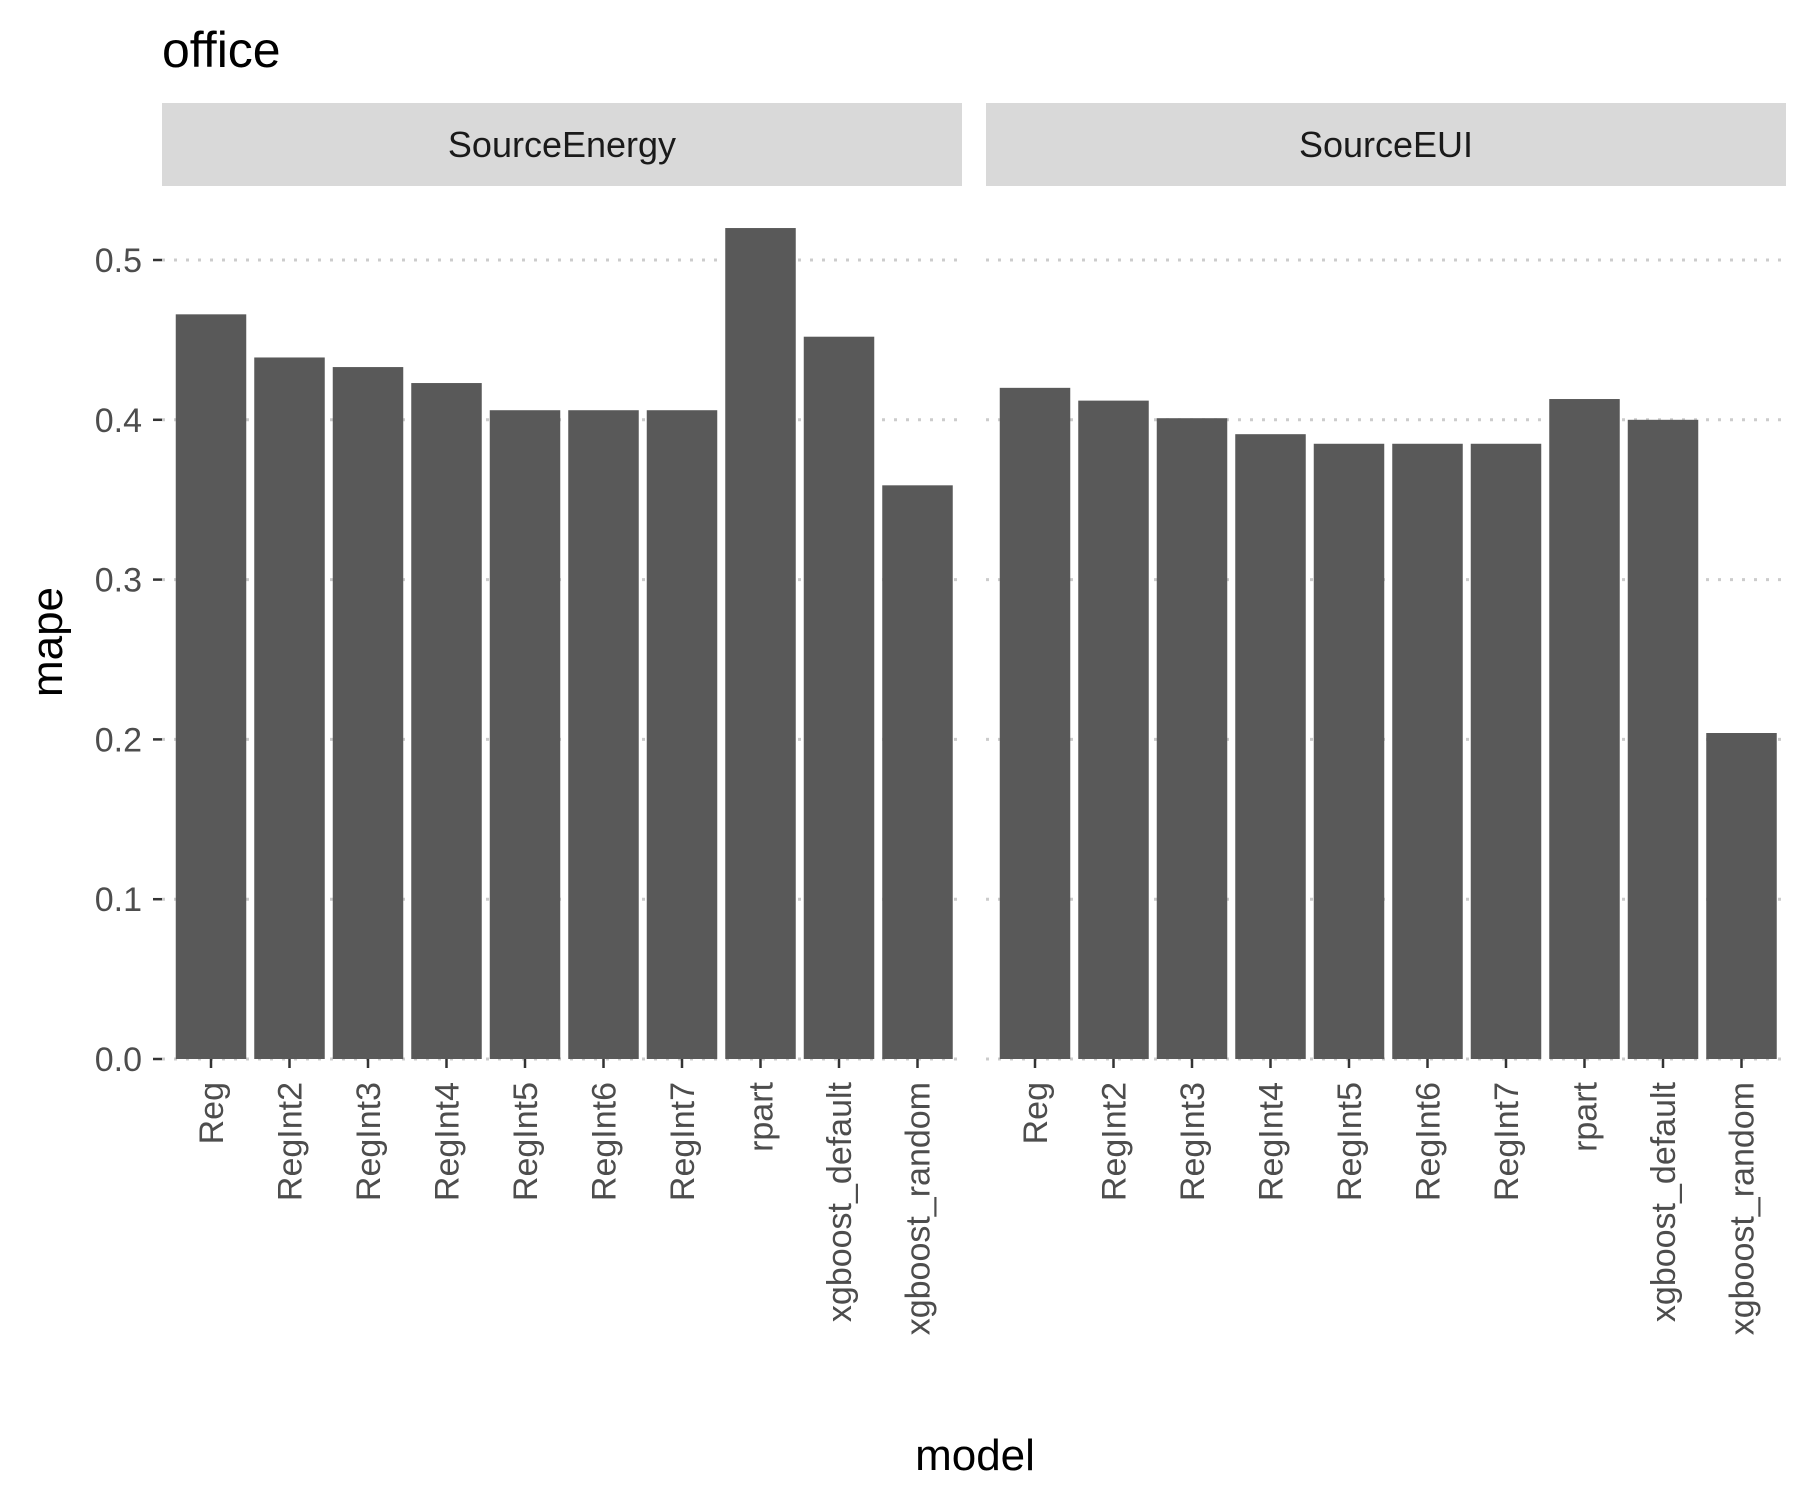 This screenshot has width=1800, height=1500. I want to click on facet-strip-label: SourceEUI, so click(1386, 144).